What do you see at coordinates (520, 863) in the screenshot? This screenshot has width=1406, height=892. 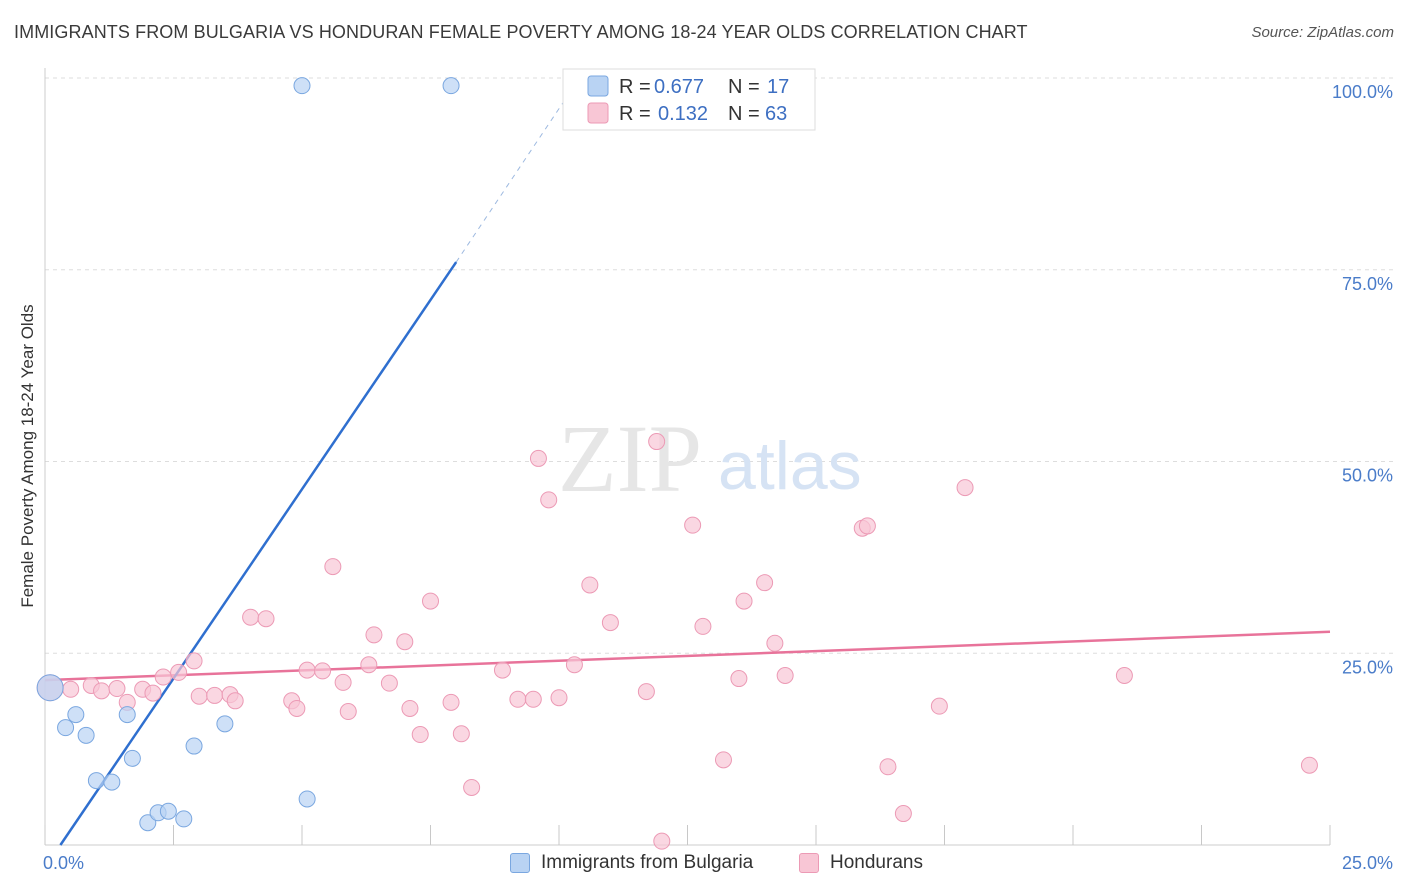 I see `legend-swatch-bulgaria` at bounding box center [520, 863].